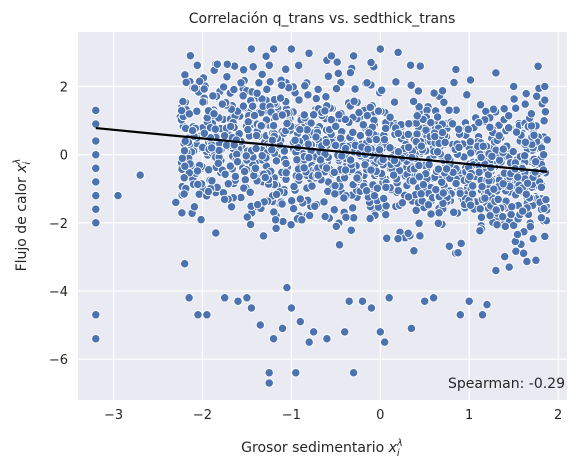 This screenshot has width=581, height=469. Describe the element at coordinates (58, 360) in the screenshot. I see `y-tick-label: −6` at that location.